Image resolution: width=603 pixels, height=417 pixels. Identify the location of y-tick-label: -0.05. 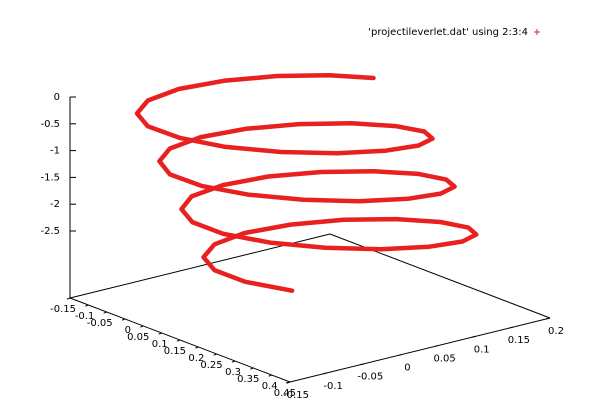
(370, 377).